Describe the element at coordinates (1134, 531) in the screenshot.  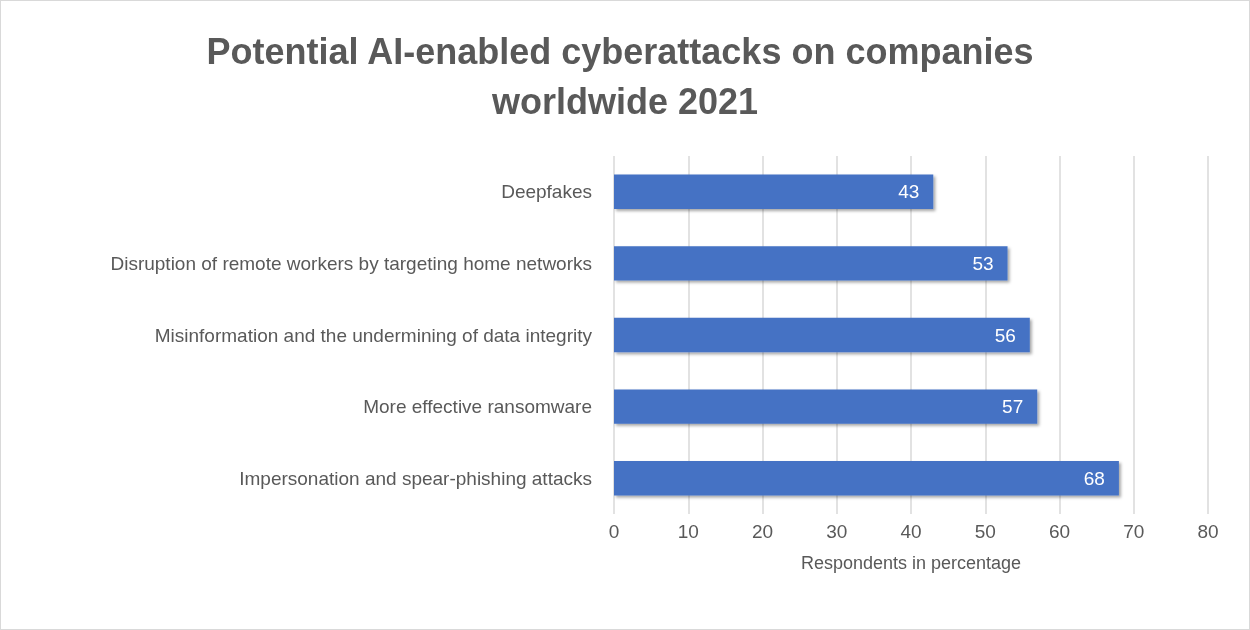
I see `x-tick-label: 70` at that location.